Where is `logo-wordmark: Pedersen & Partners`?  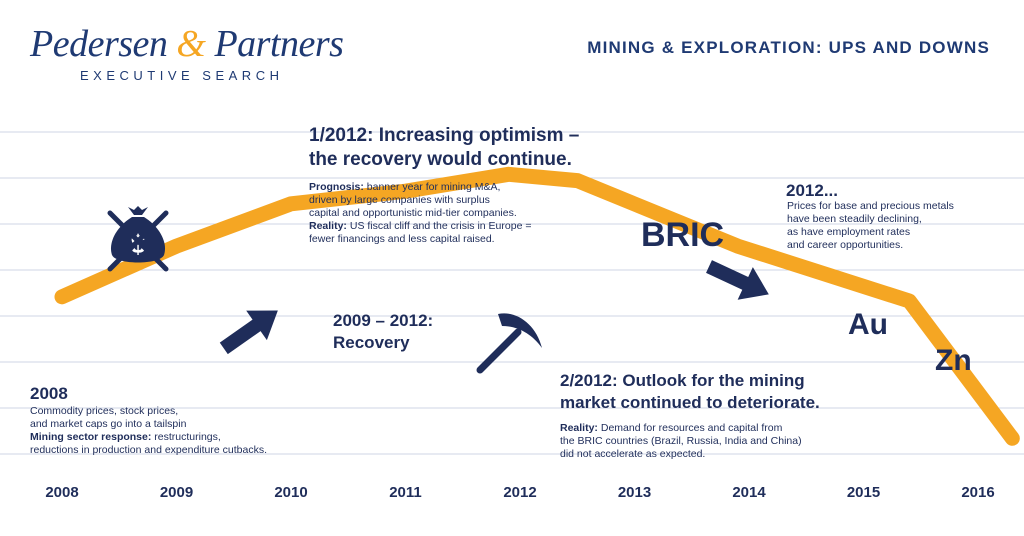 logo-wordmark: Pedersen & Partners is located at coordinates (187, 44).